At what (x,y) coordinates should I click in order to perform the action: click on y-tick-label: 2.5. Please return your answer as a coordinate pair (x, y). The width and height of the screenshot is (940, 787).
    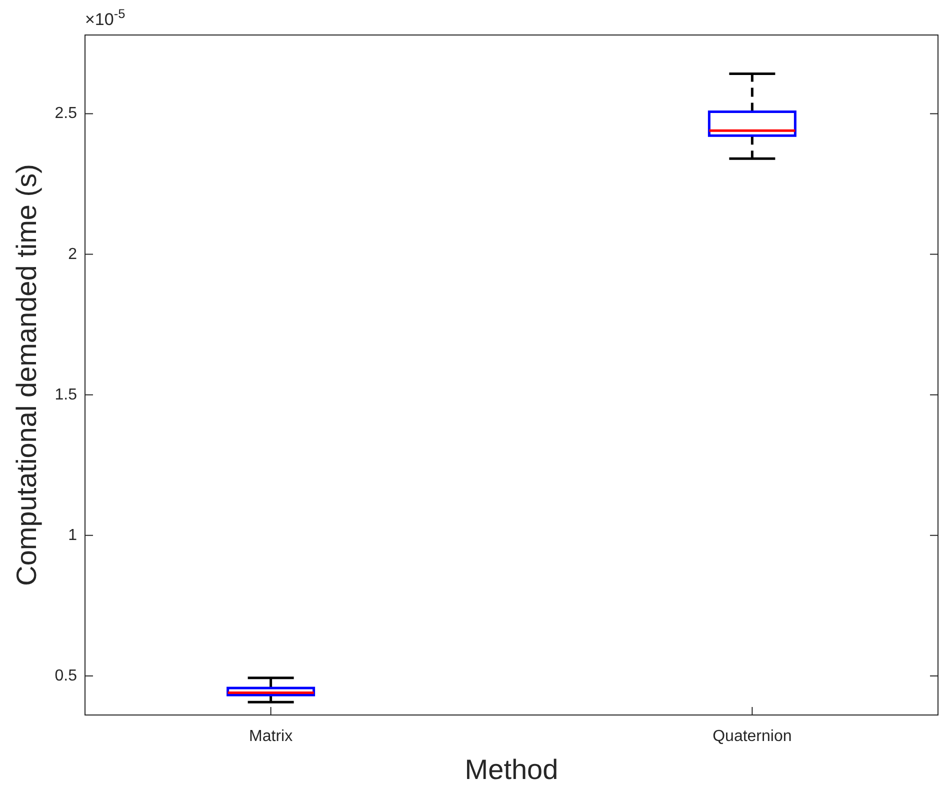
    Looking at the image, I should click on (66, 113).